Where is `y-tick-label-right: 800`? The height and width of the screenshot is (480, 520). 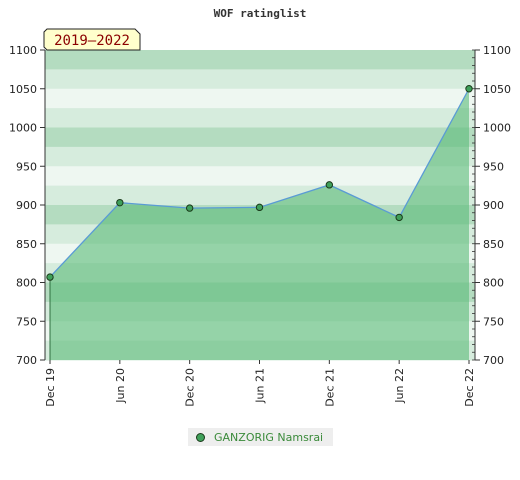
y-tick-label-right: 800 is located at coordinates (493, 283).